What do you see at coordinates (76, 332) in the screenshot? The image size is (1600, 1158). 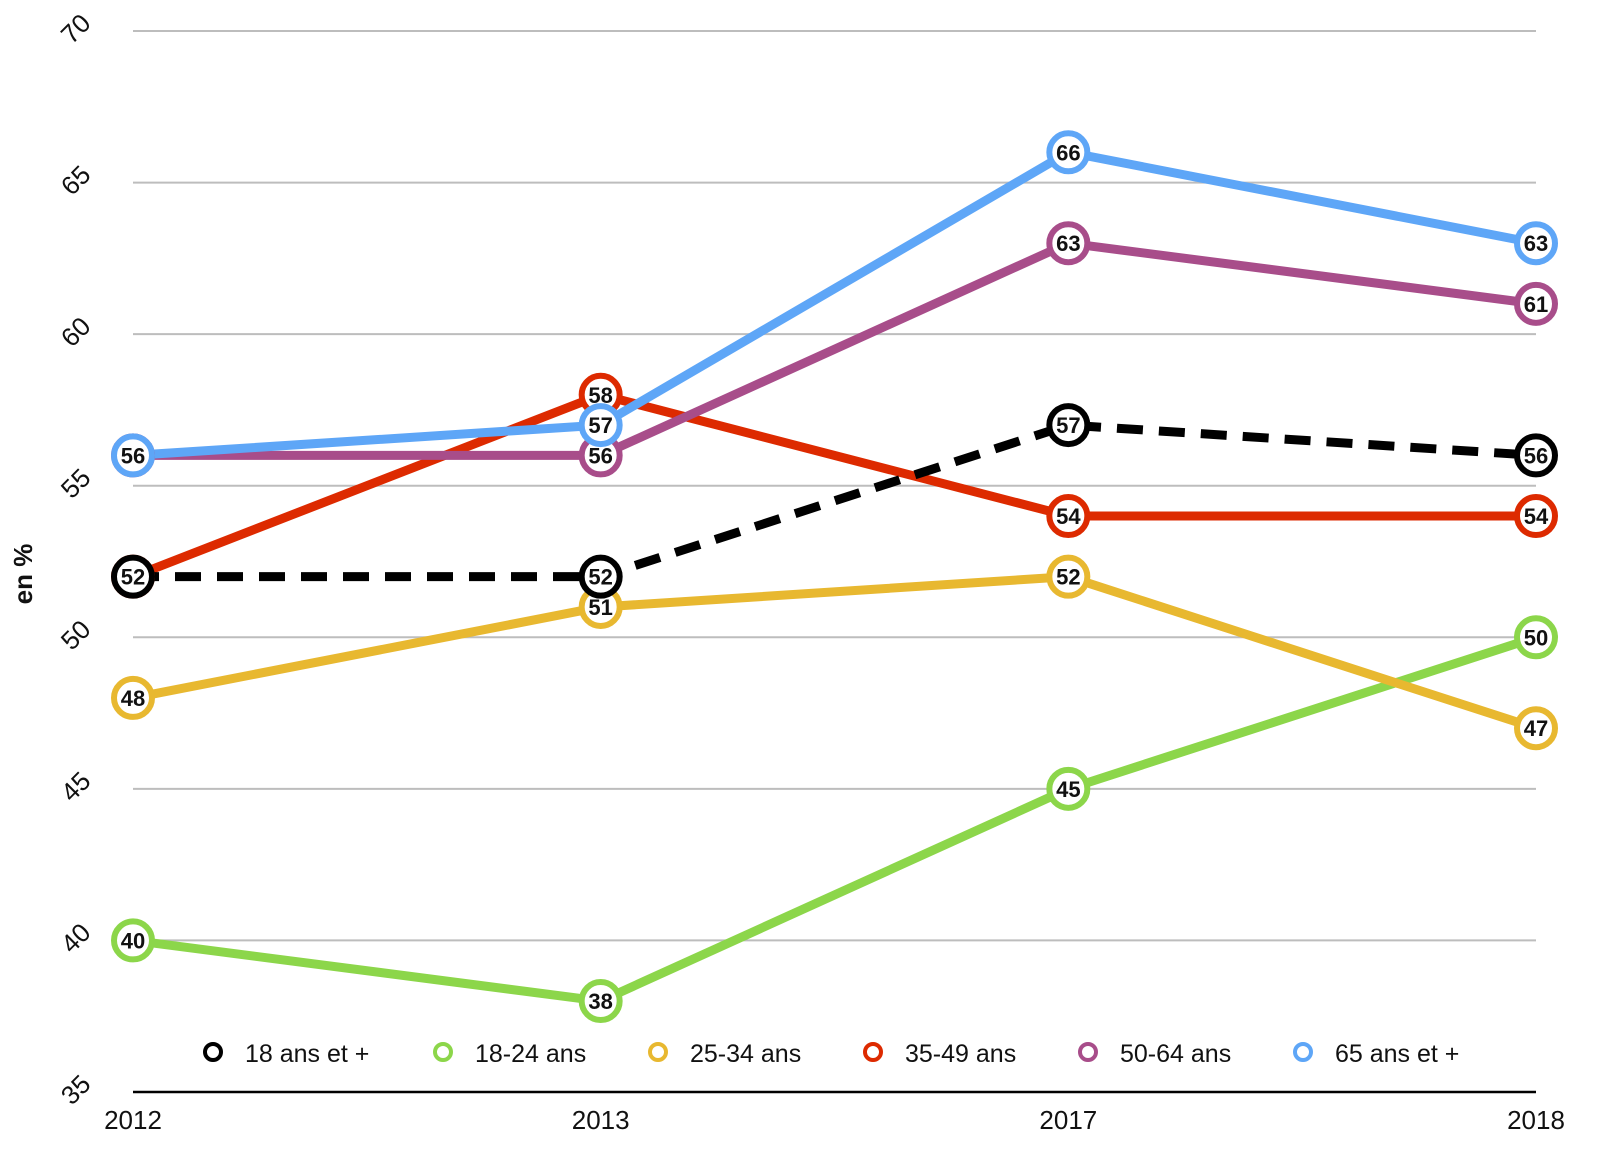 I see `y-tick-label: 60` at bounding box center [76, 332].